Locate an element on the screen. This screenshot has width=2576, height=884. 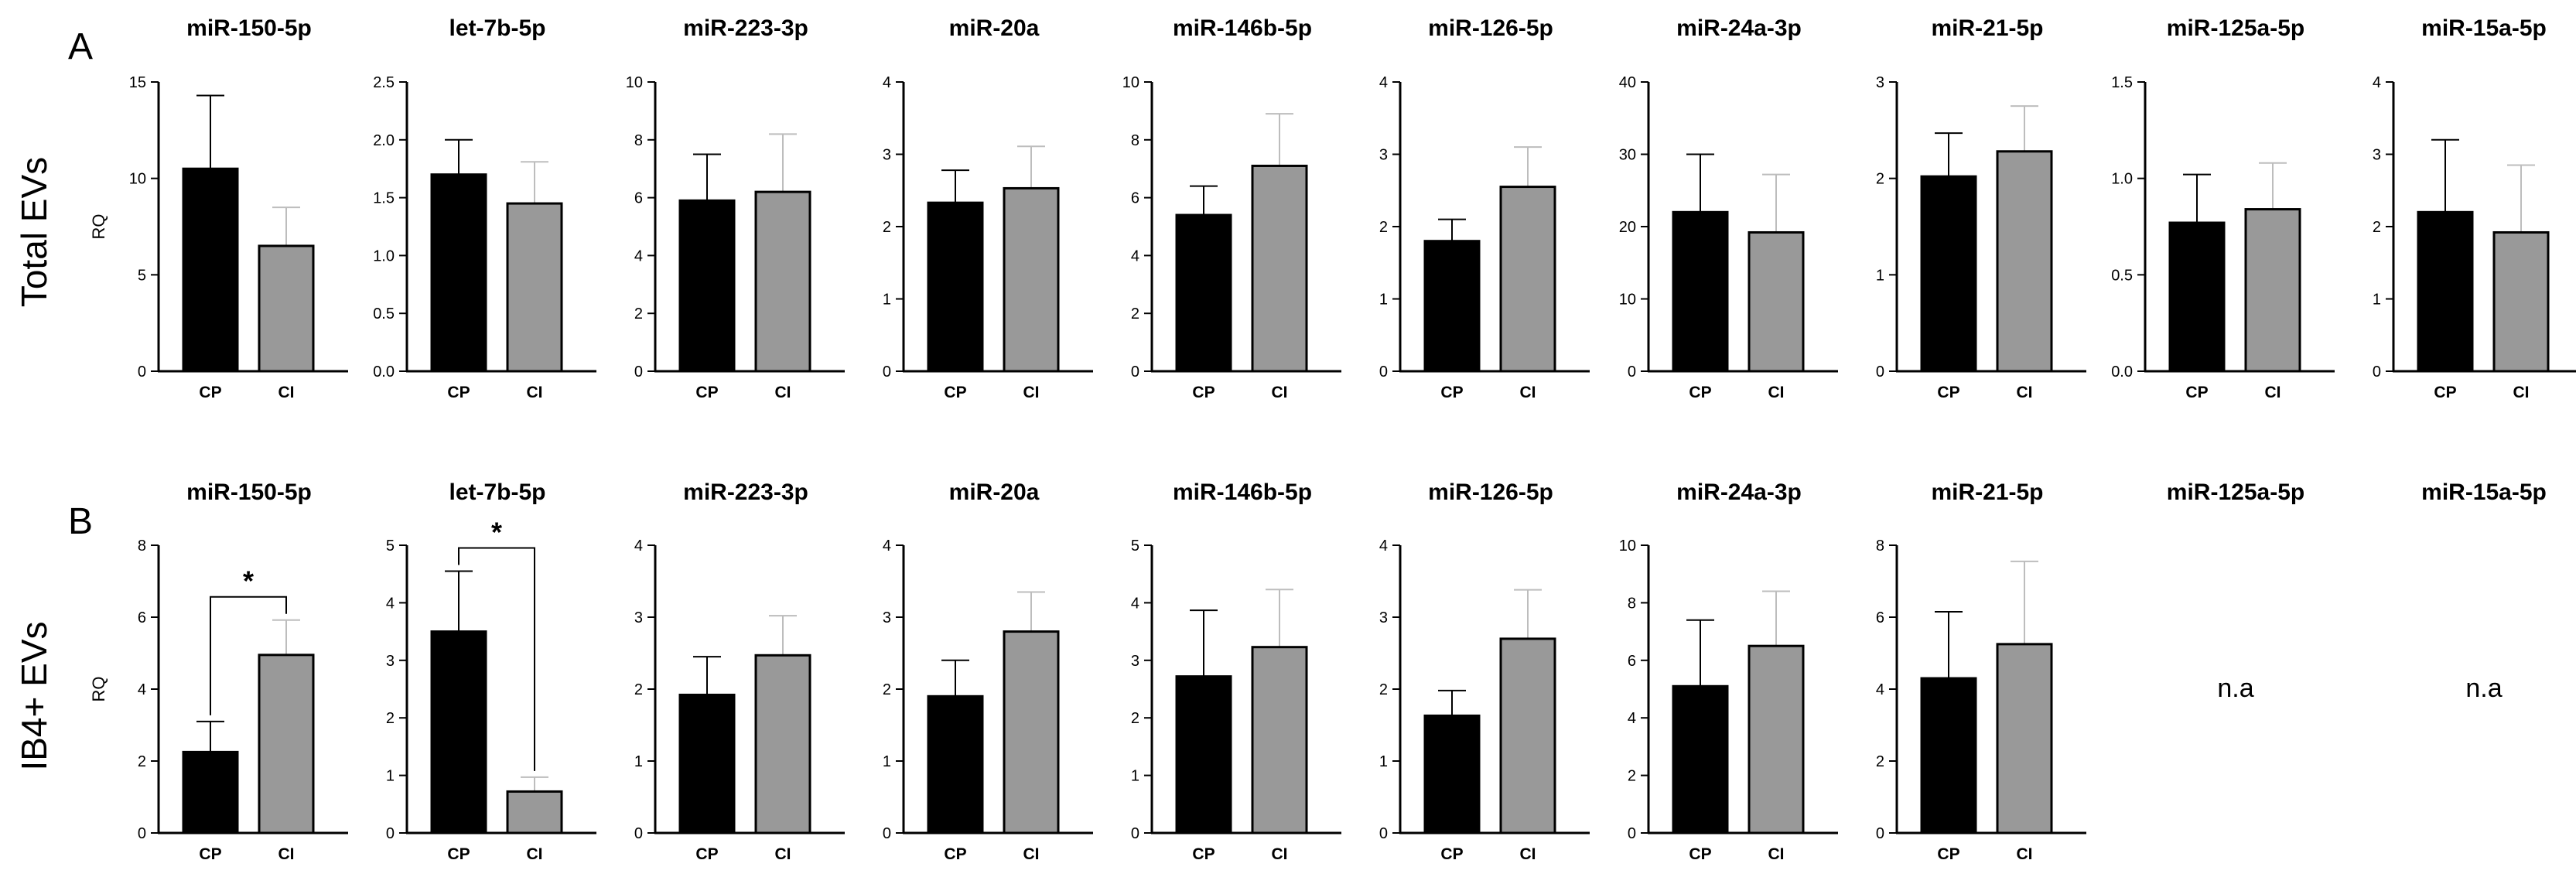
chart-b-mir-15a-5p: miR-15a-5p n.a is located at coordinates (2484, 592).